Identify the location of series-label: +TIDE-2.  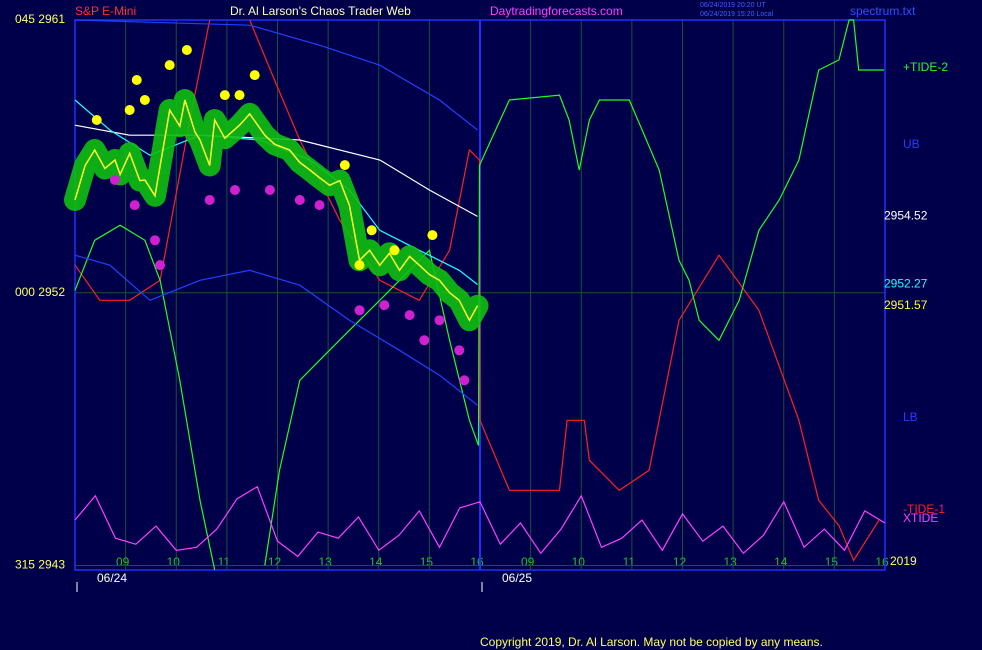
(925, 67).